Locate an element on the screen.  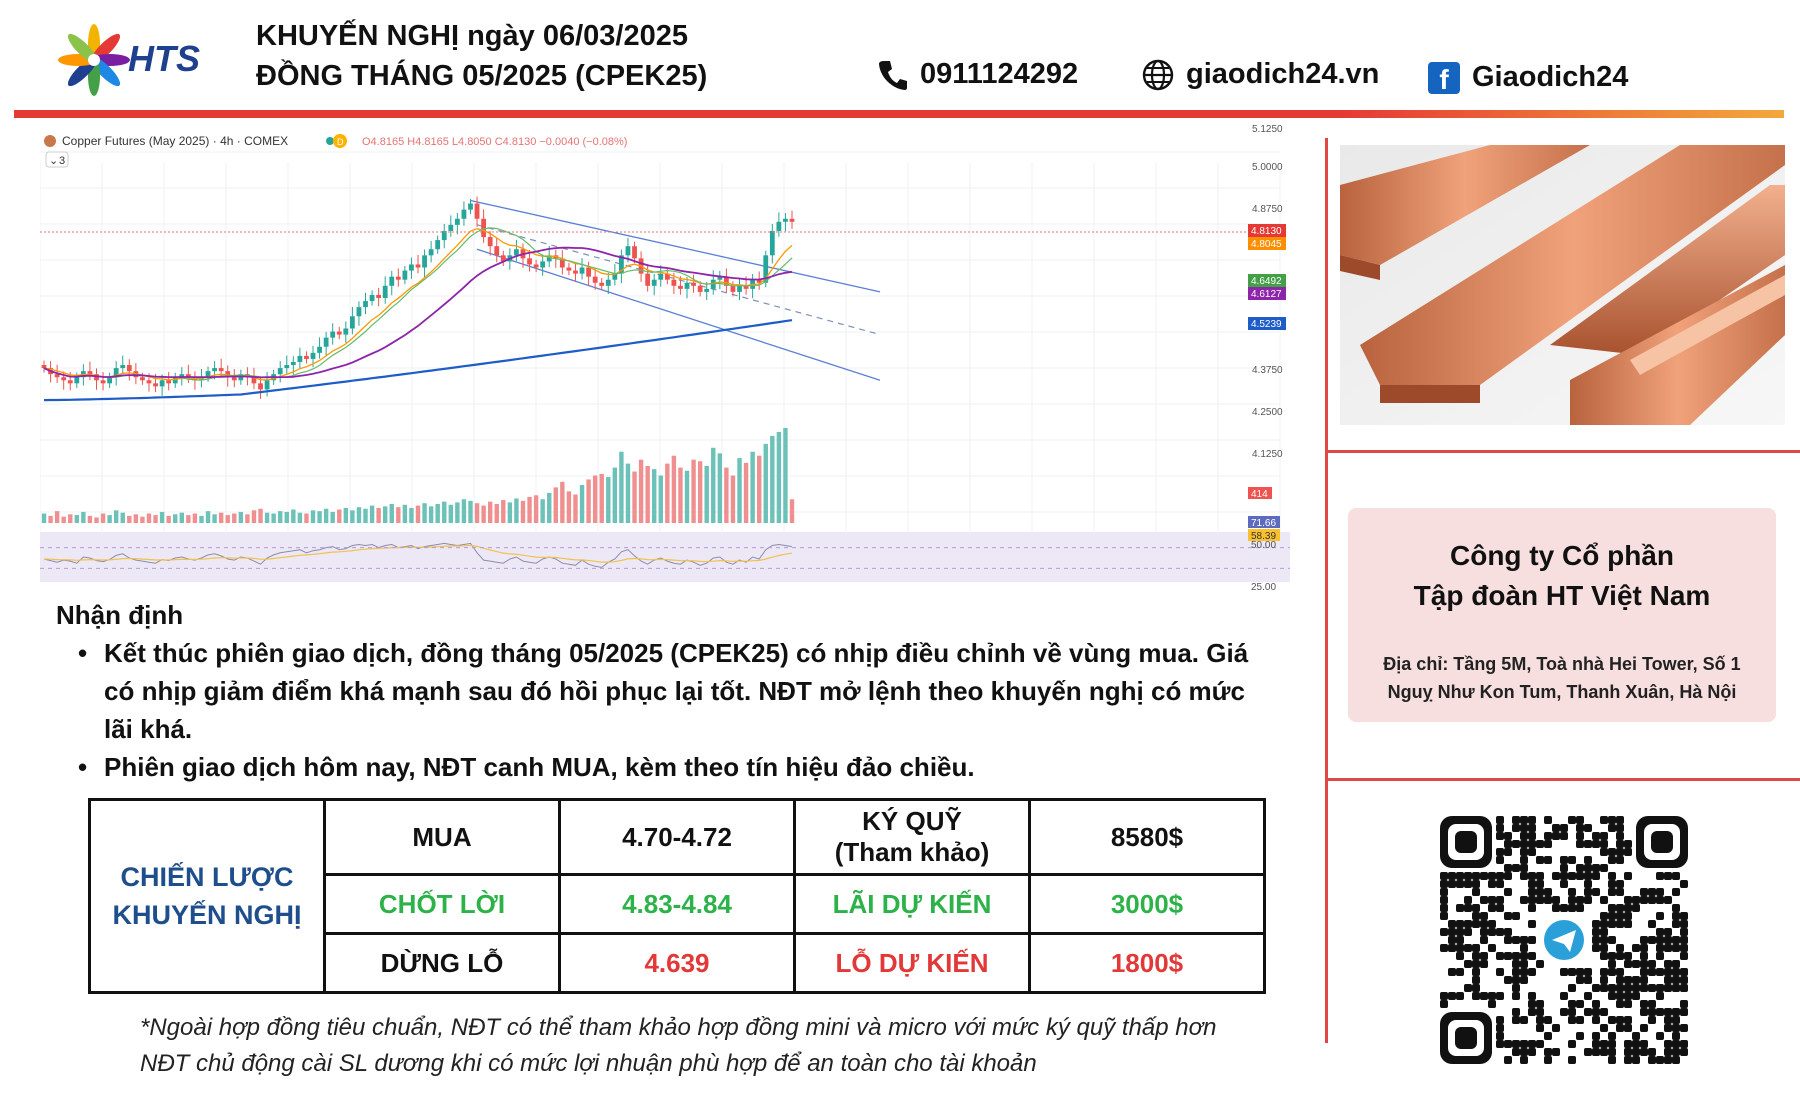
price-label-box is located at coordinates (1267, 243).